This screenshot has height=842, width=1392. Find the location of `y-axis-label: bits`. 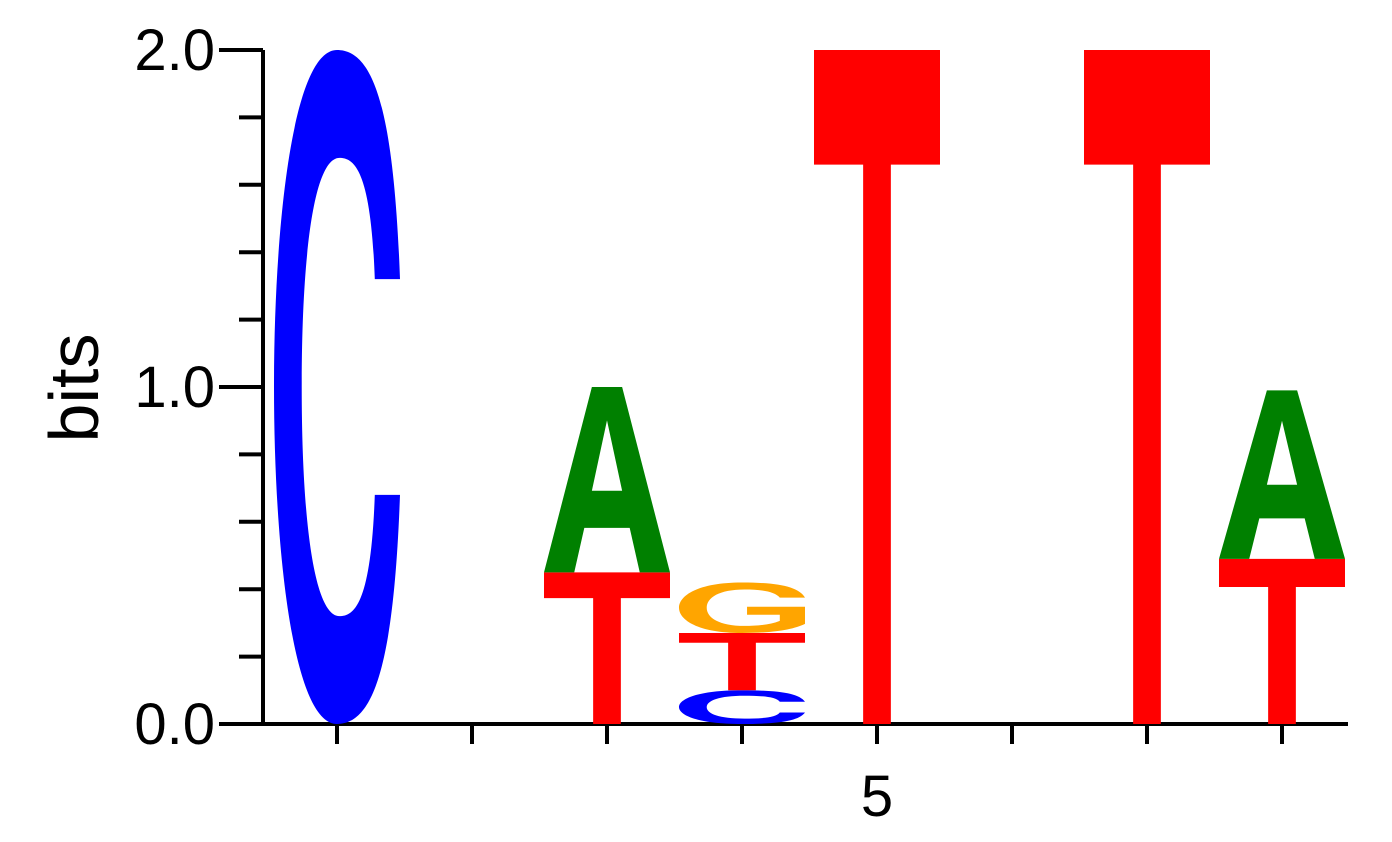

y-axis-label: bits is located at coordinates (74, 388).